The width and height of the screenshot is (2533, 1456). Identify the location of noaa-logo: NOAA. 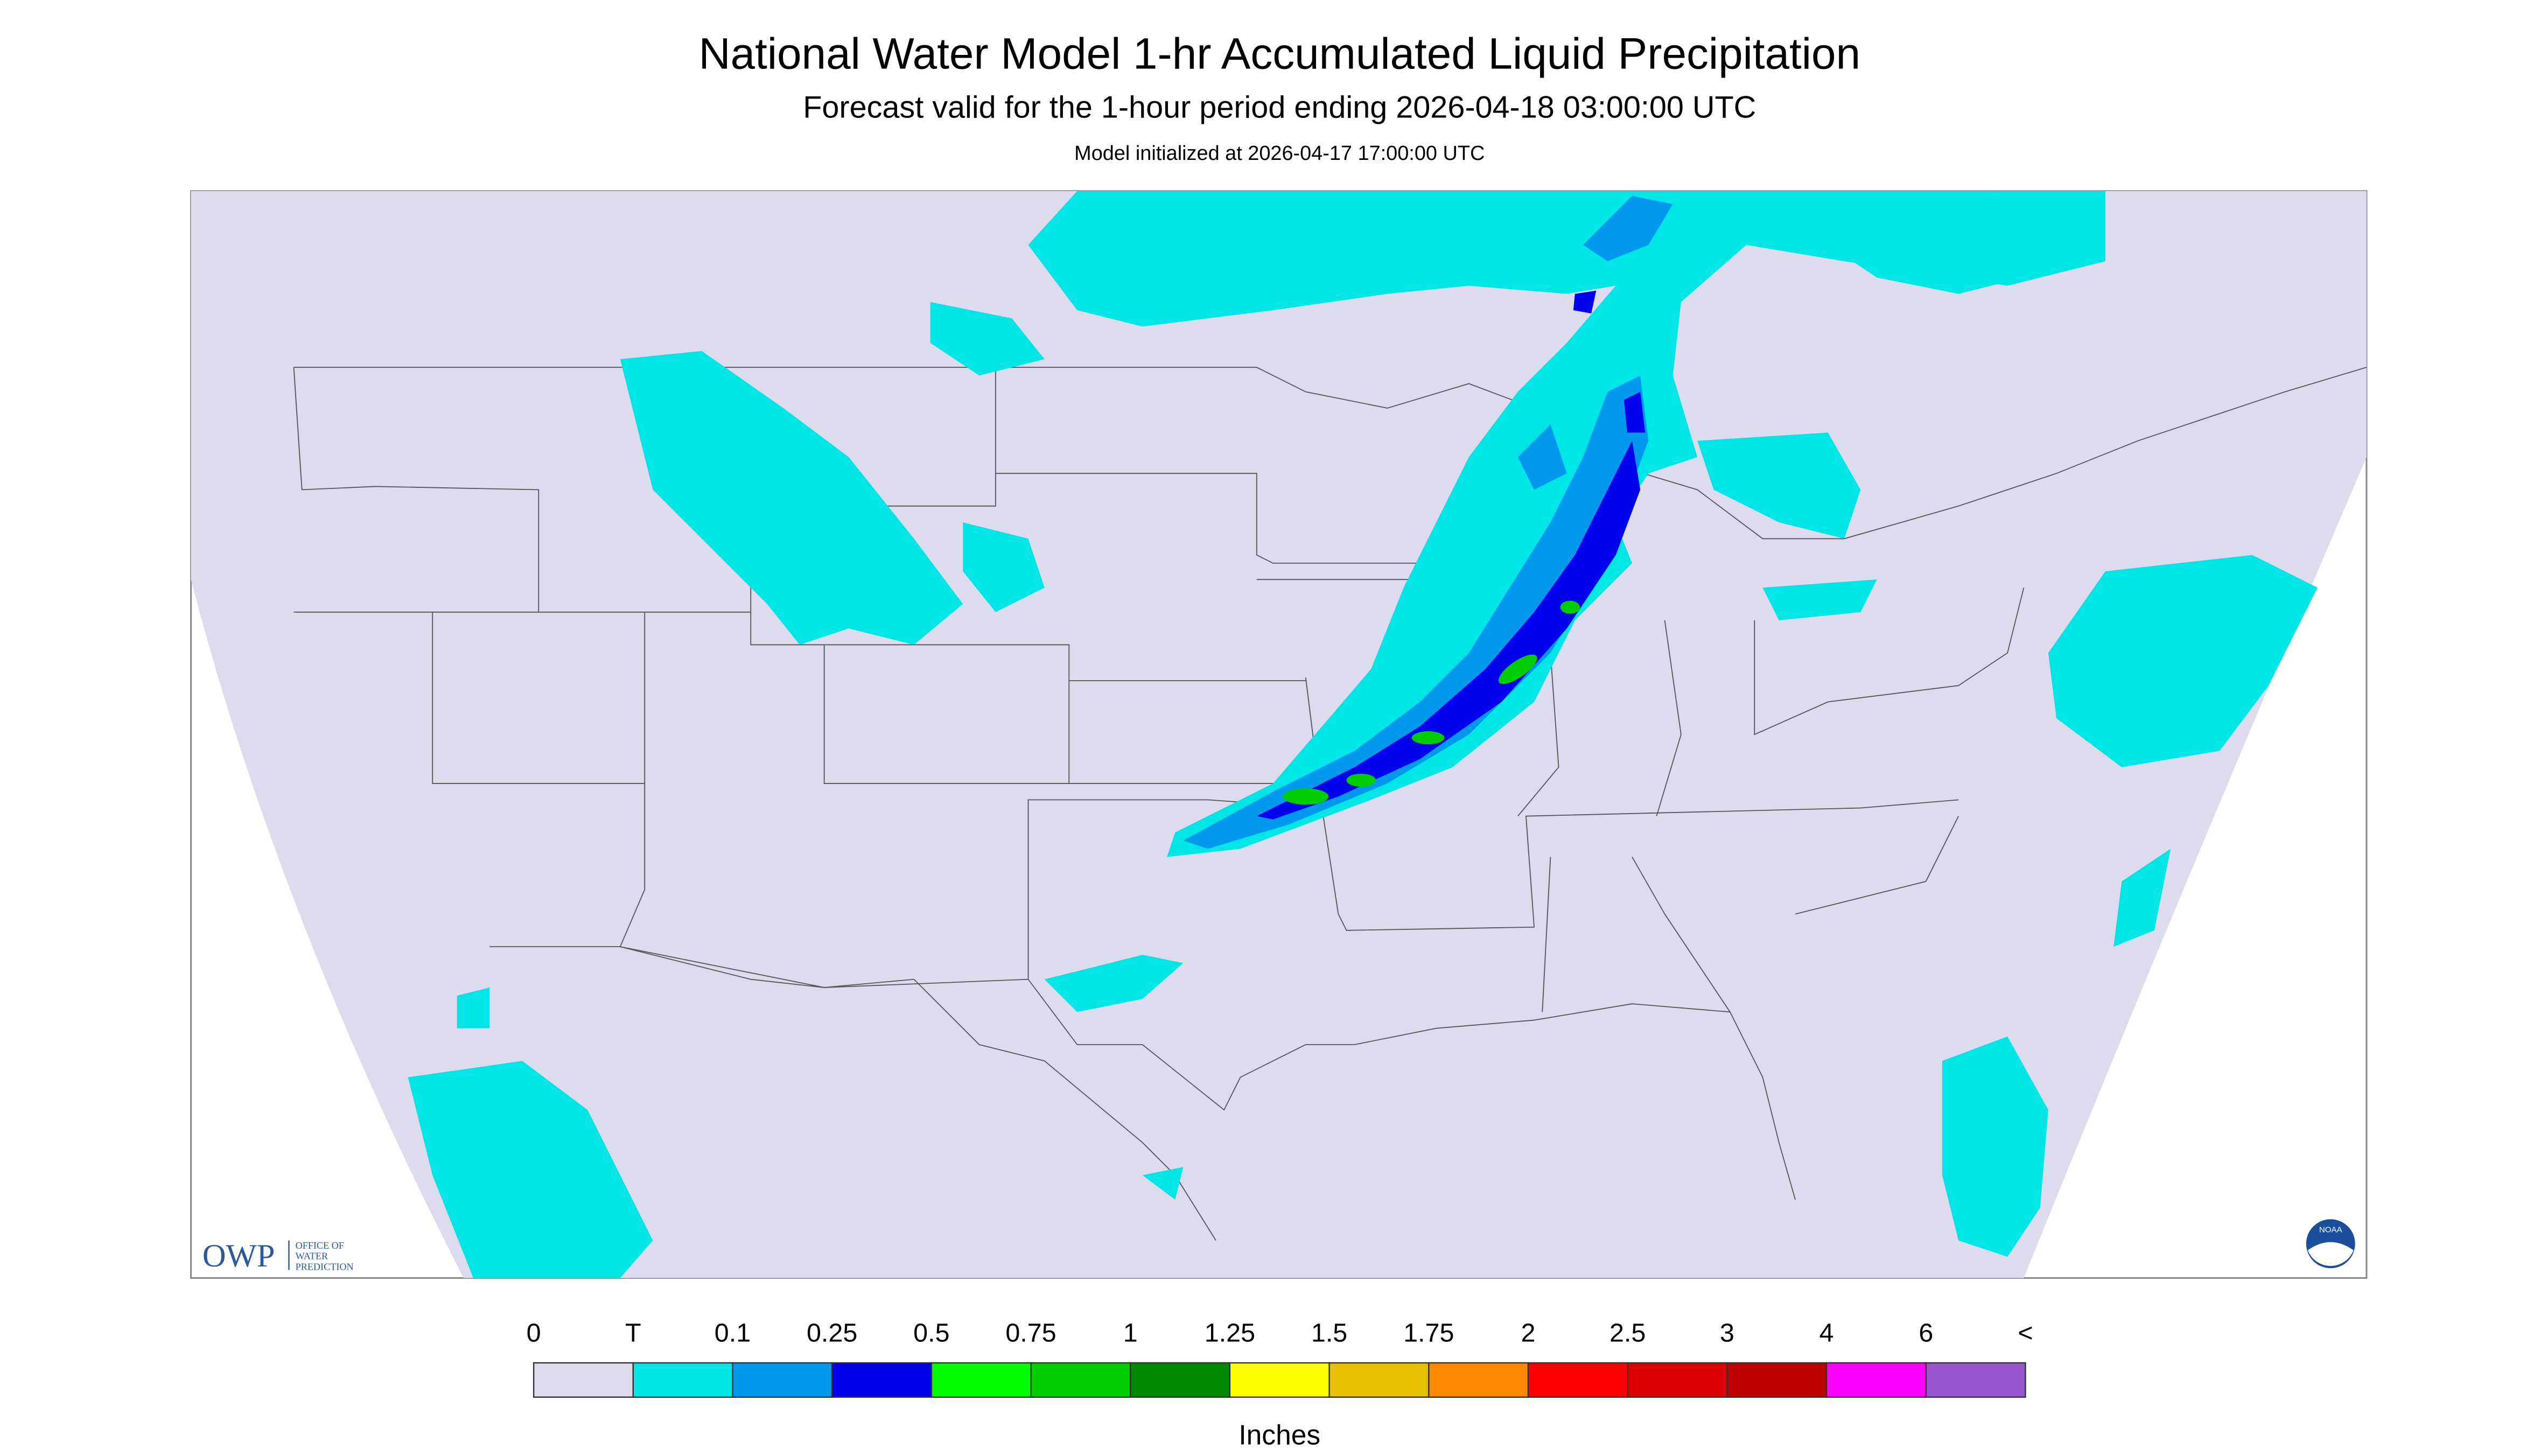
(2330, 1244).